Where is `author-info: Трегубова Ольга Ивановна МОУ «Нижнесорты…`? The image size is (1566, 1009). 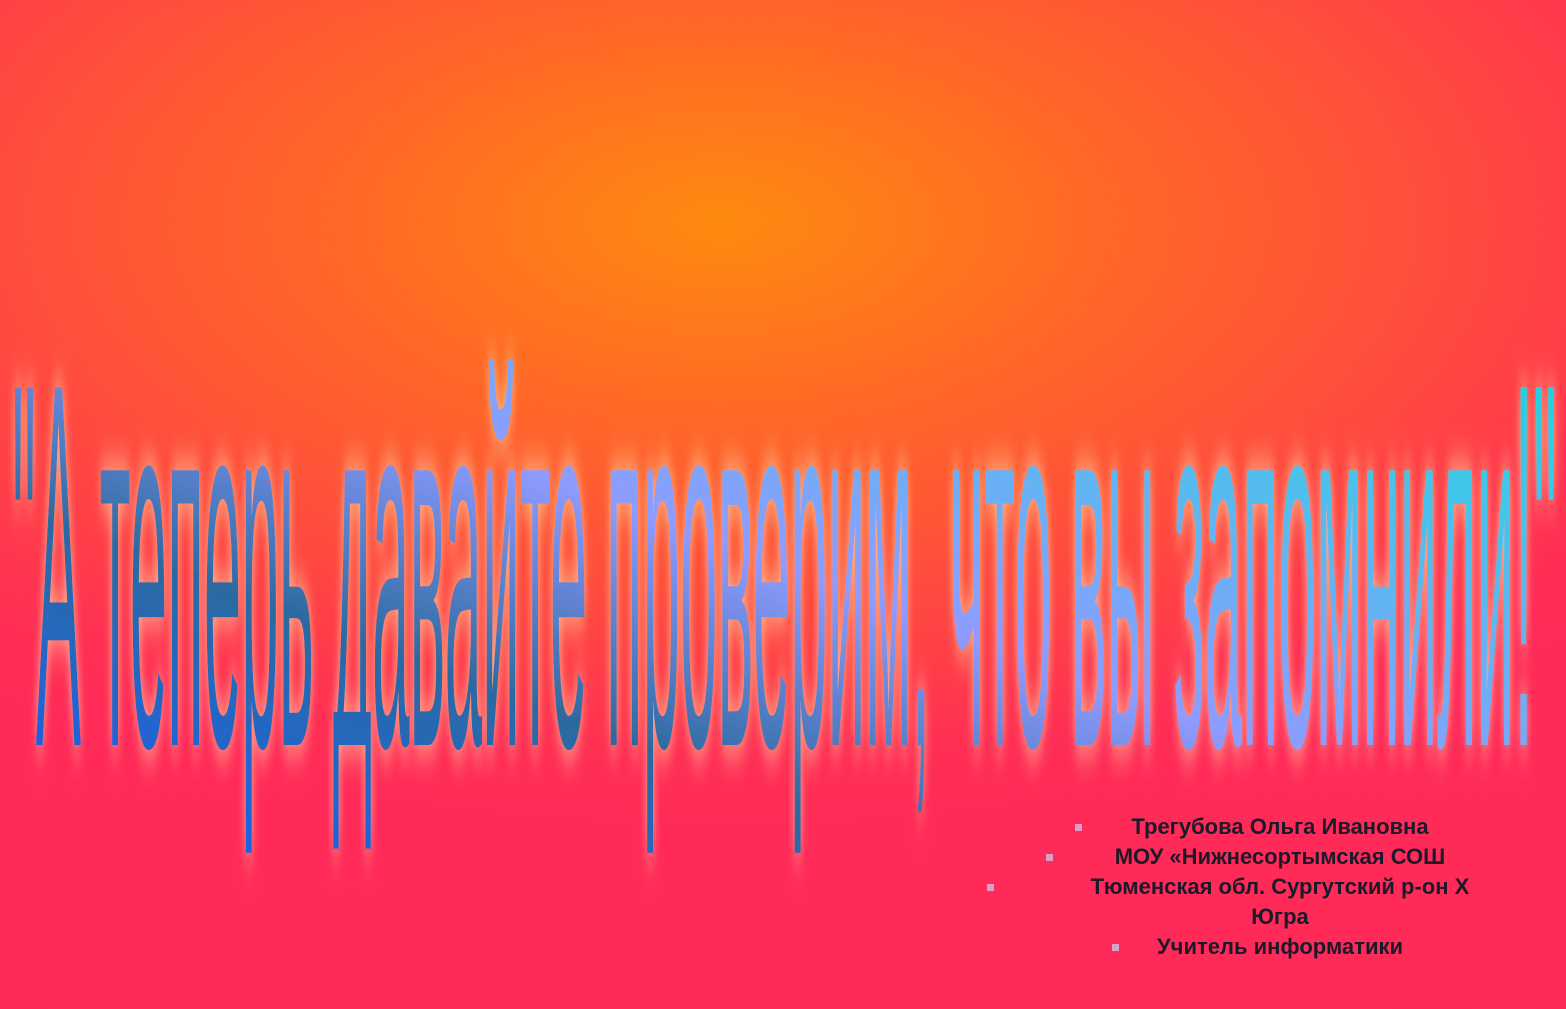
author-info: Трегубова Ольга Ивановна МОУ «Нижнесорты… is located at coordinates (1268, 887).